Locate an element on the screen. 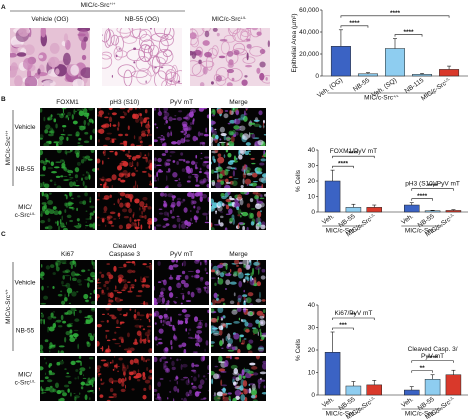  x-tick-label-main: NB-55 is located at coordinates (361, 85).